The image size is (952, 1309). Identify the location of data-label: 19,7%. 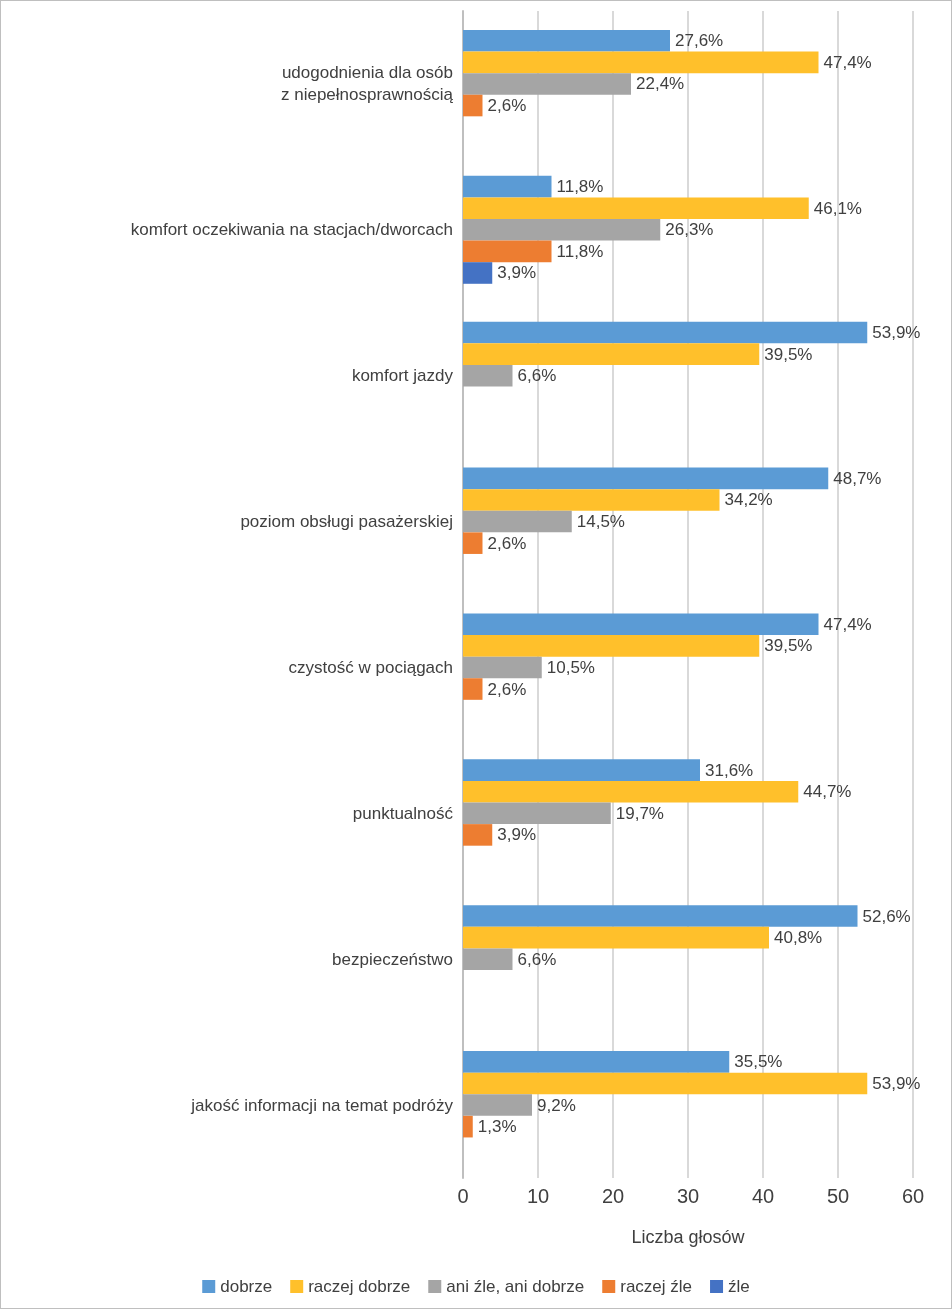
(639, 813).